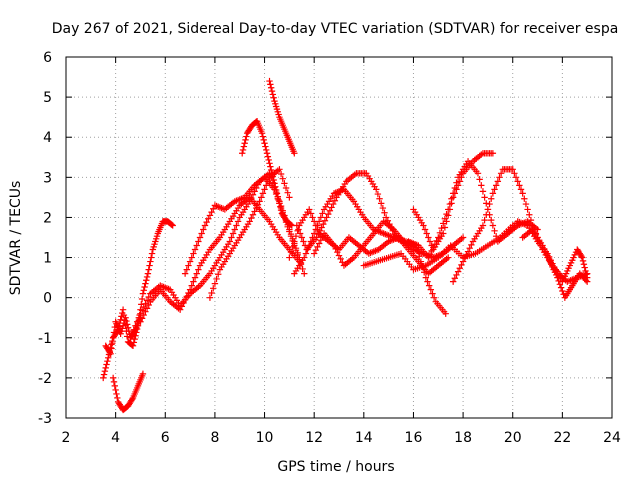  What do you see at coordinates (16, 238) in the screenshot?
I see `y-axis-title: SDTVAR / TECUs` at bounding box center [16, 238].